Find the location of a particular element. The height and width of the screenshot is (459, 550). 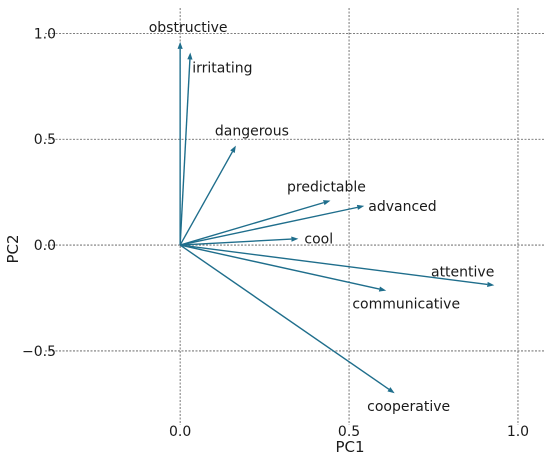

vector-label: advanced is located at coordinates (402, 207).